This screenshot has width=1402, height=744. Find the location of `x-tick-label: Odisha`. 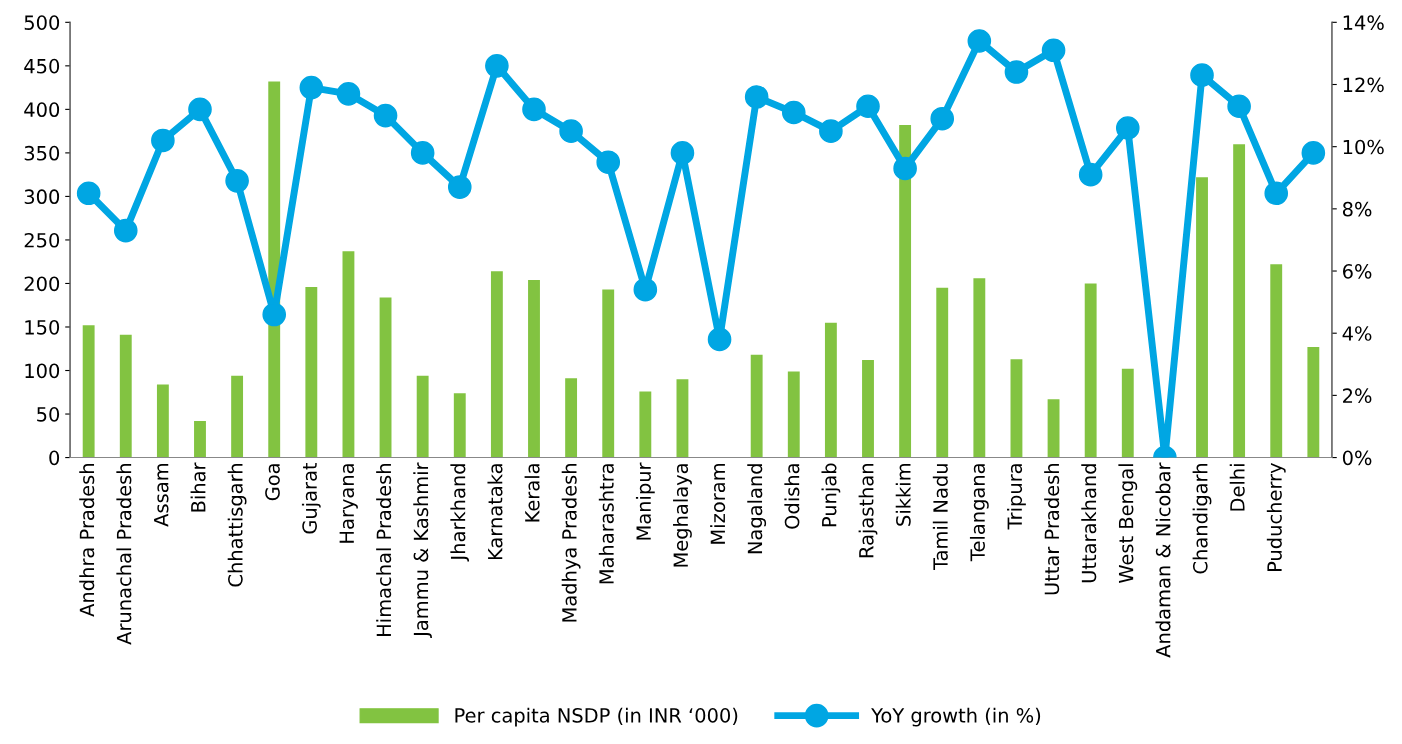

x-tick-label: Odisha is located at coordinates (792, 496).